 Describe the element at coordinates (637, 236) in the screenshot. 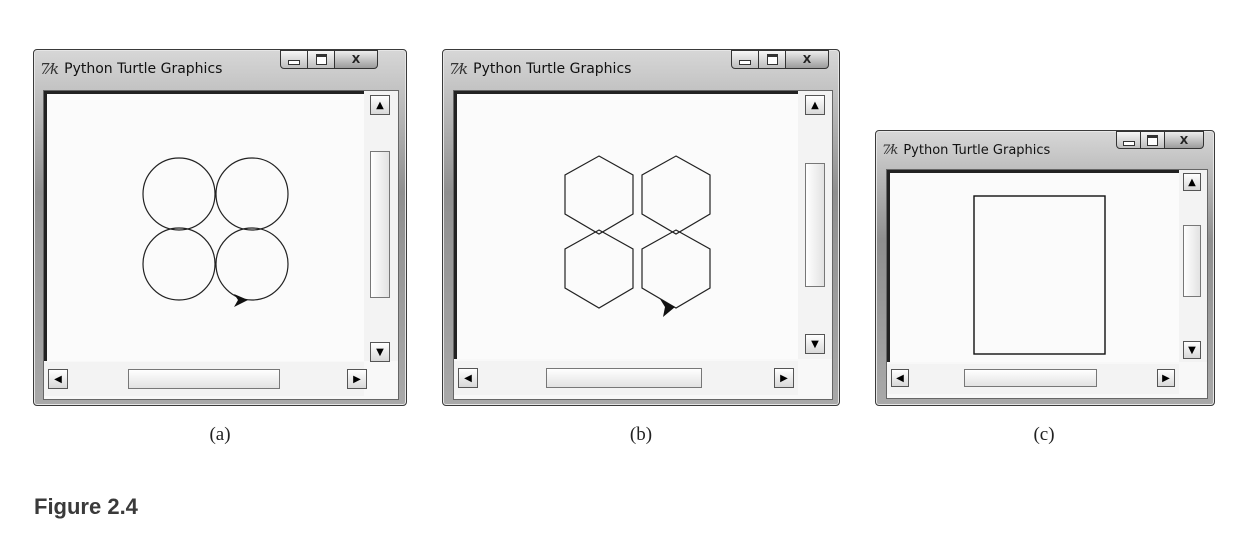

I see `drawing-four-hexagons` at that location.